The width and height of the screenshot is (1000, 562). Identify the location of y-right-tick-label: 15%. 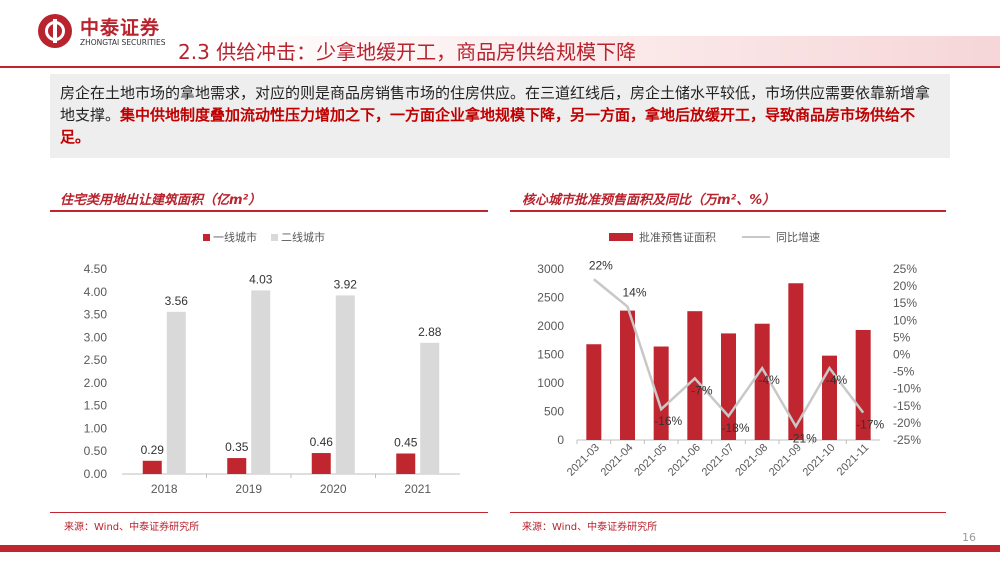
(905, 303).